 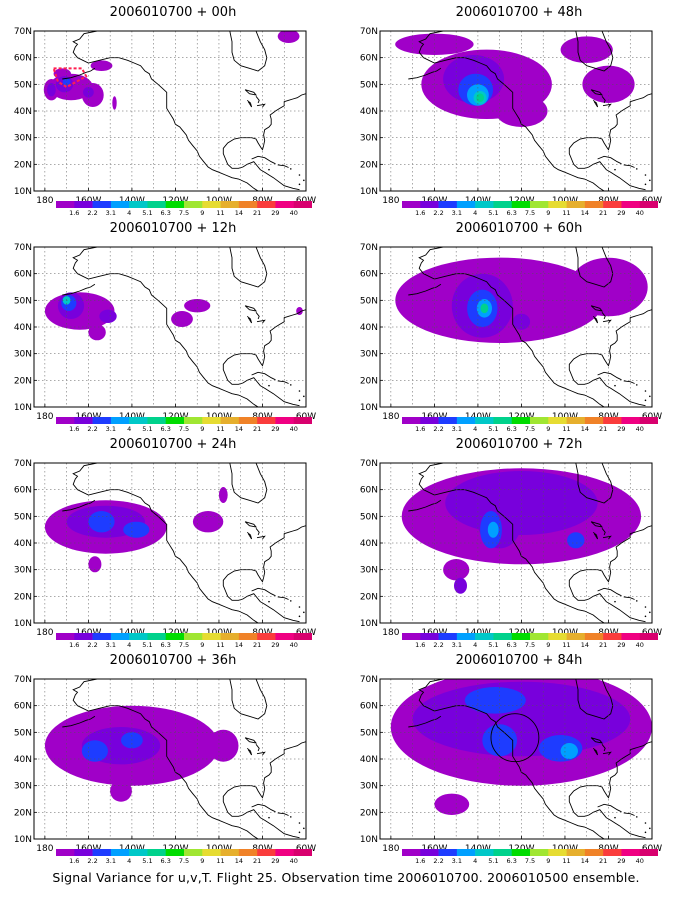 I want to click on verification-circle, so click(x=515, y=738).